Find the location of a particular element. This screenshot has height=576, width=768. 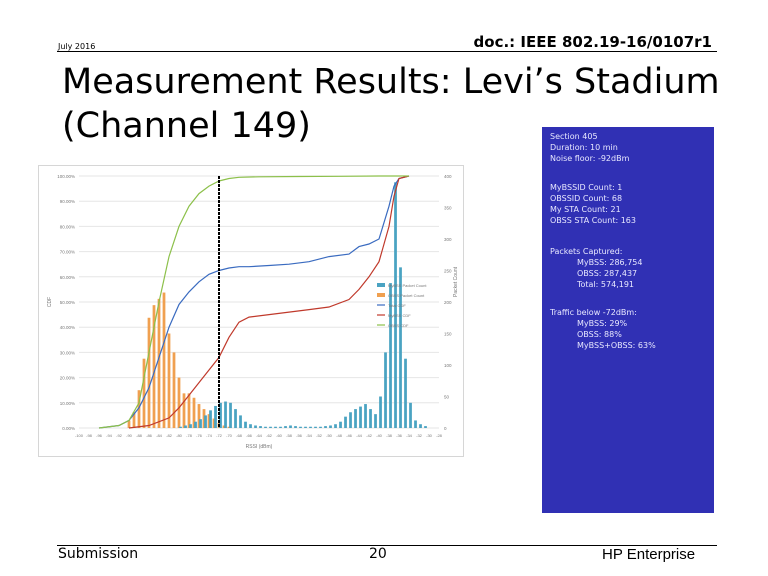

x-tick-label: -54 is located at coordinates (309, 435).